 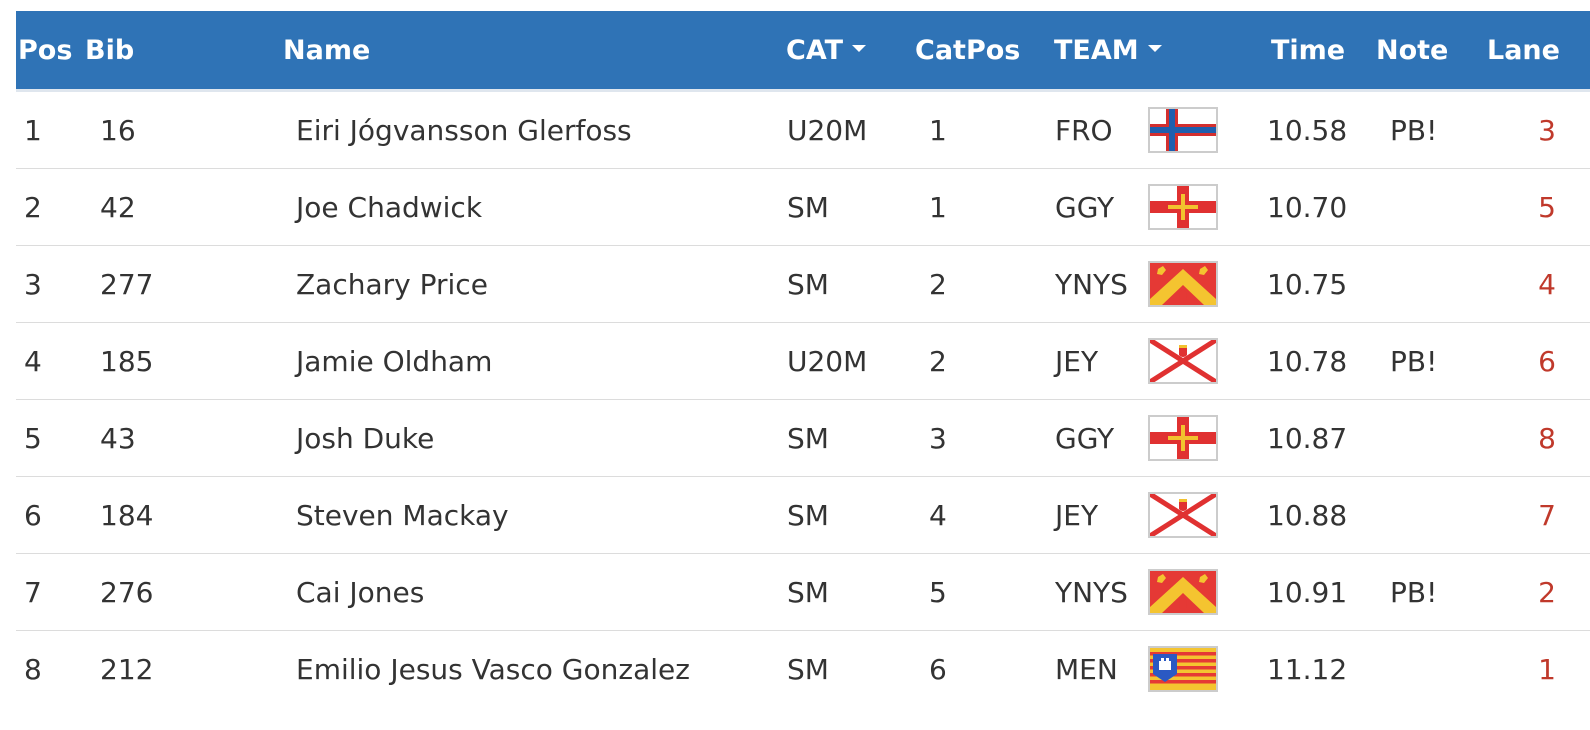 What do you see at coordinates (33, 515) in the screenshot?
I see `pos-cell: 6` at bounding box center [33, 515].